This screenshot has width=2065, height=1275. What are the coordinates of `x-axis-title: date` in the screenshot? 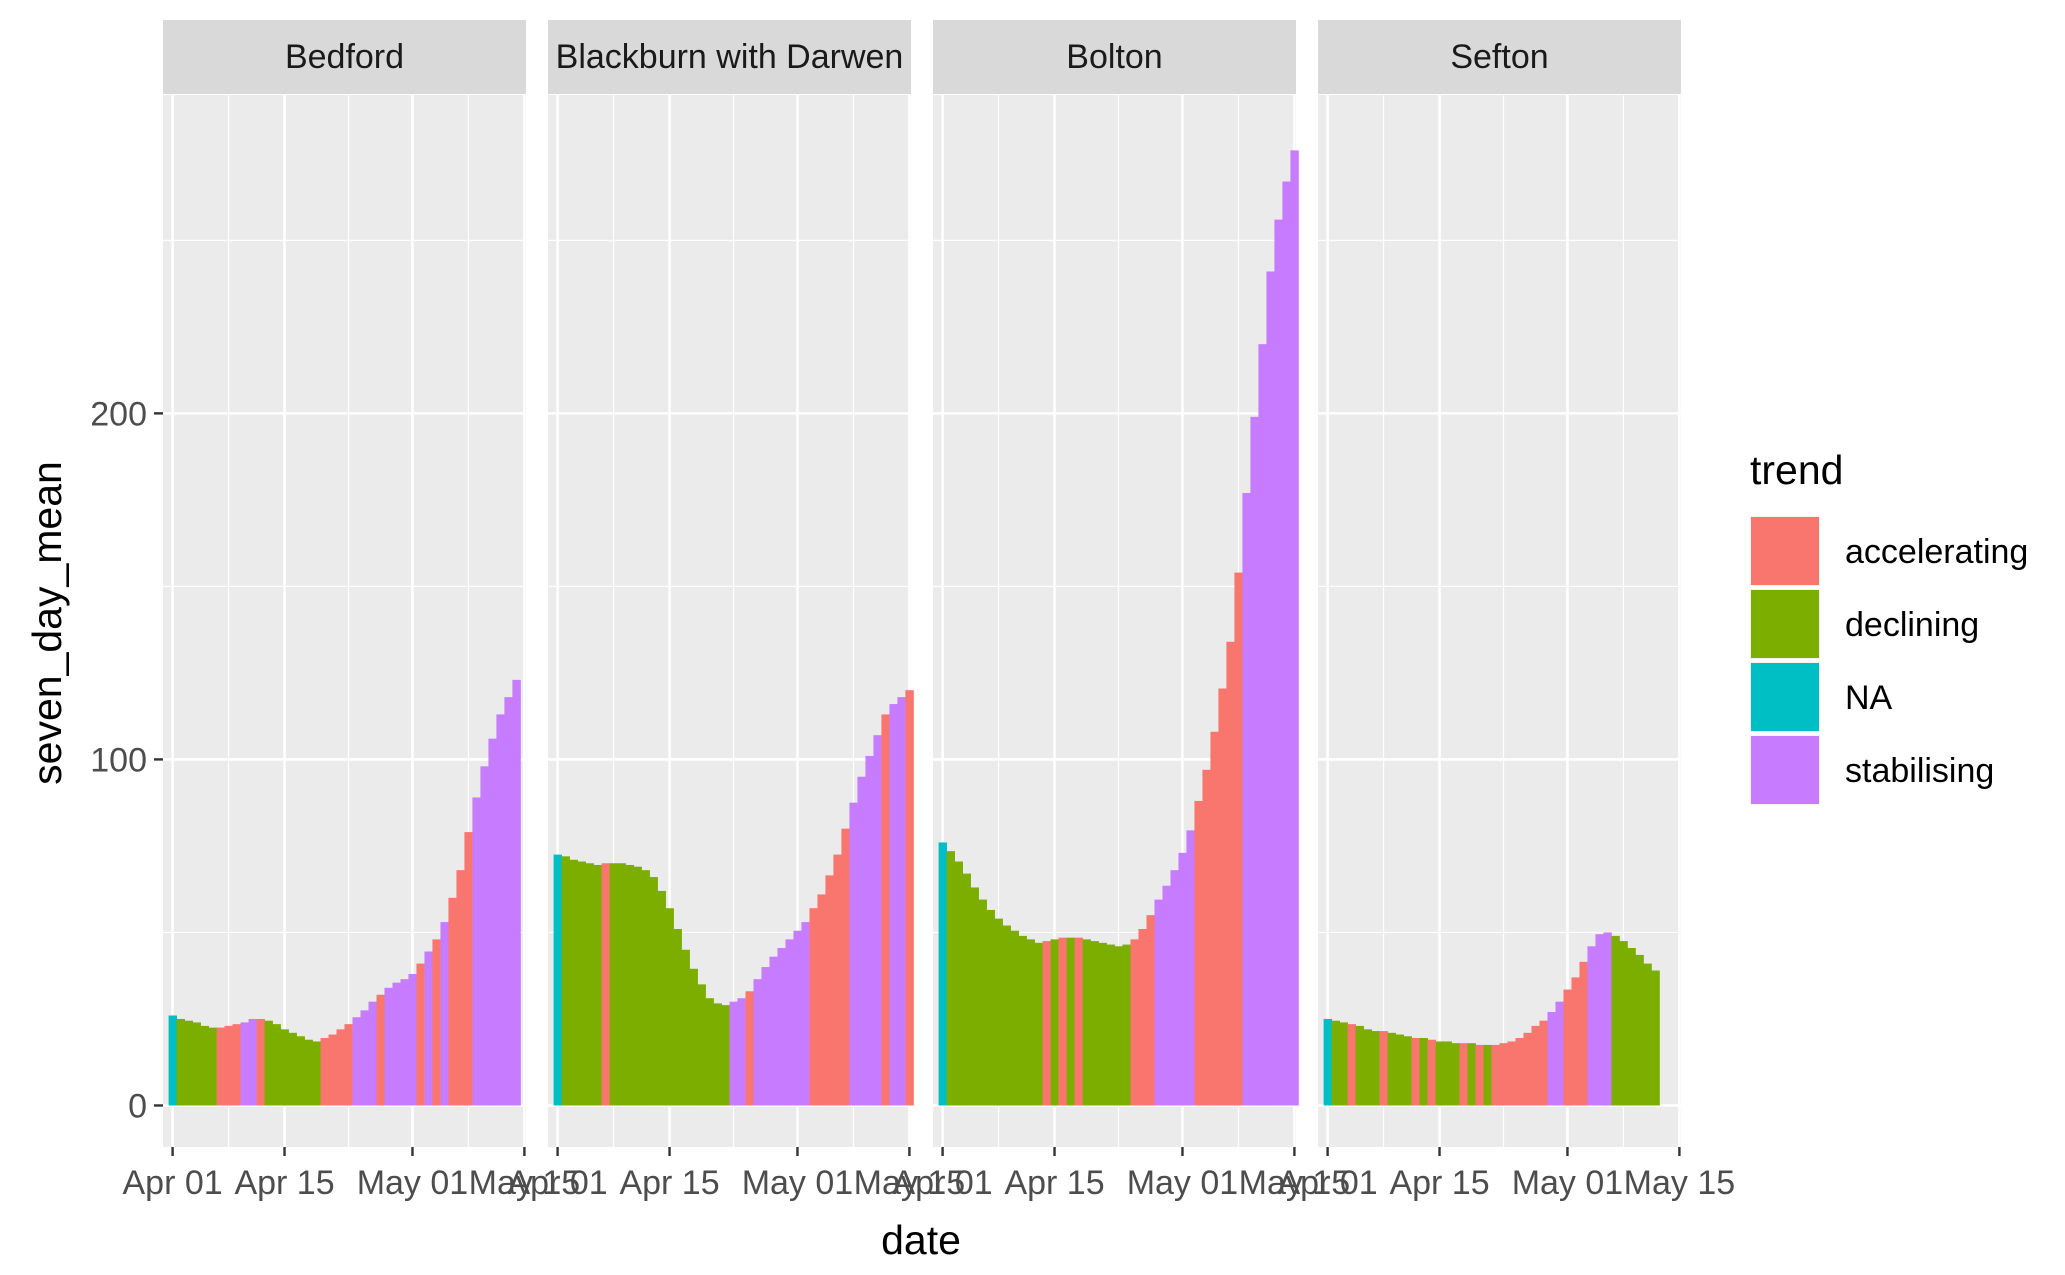 It's located at (921, 1240).